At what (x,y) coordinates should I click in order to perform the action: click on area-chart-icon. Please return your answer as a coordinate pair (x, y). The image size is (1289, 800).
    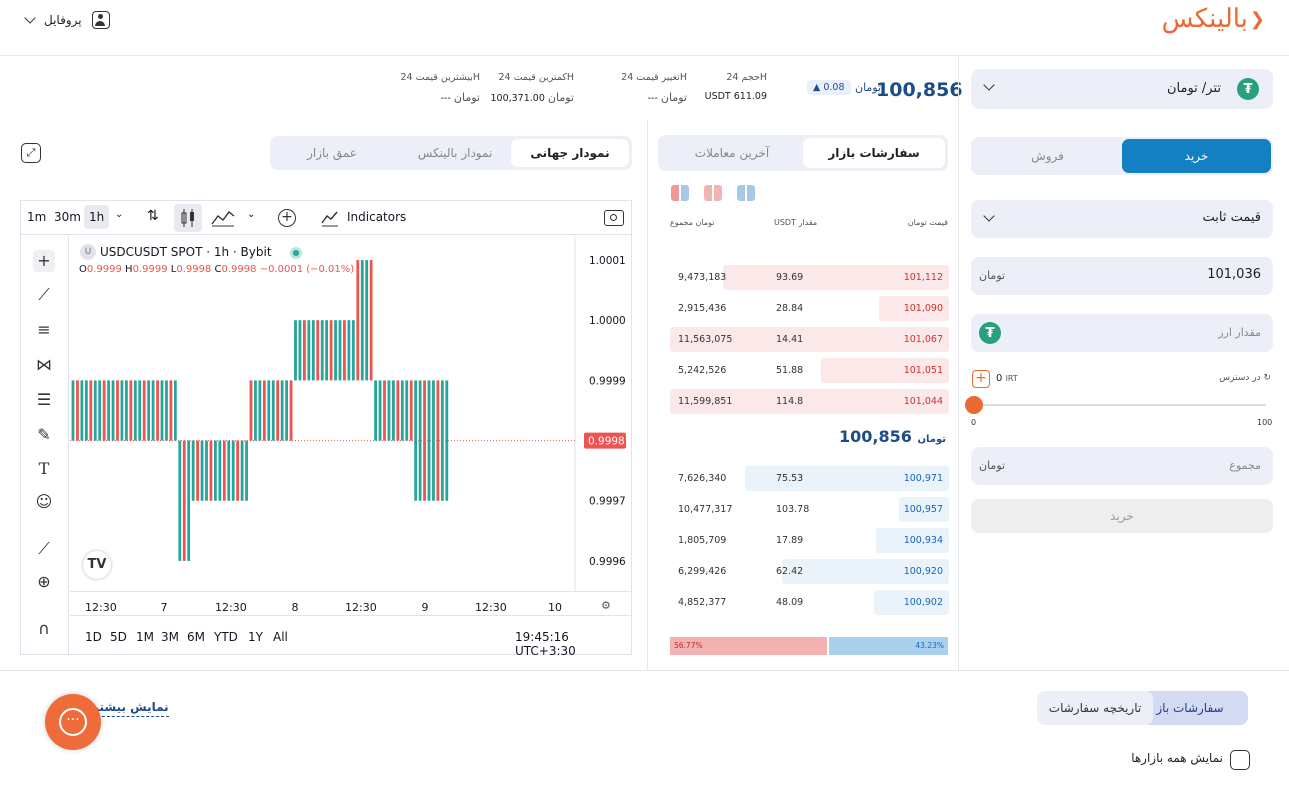
    Looking at the image, I should click on (223, 217).